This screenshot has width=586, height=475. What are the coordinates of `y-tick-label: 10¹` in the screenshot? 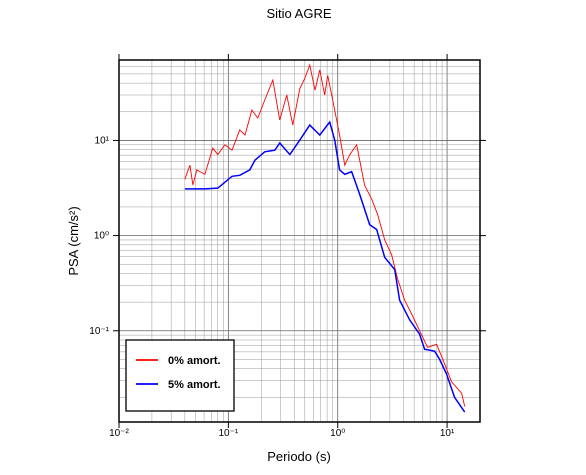 It's located at (102, 140).